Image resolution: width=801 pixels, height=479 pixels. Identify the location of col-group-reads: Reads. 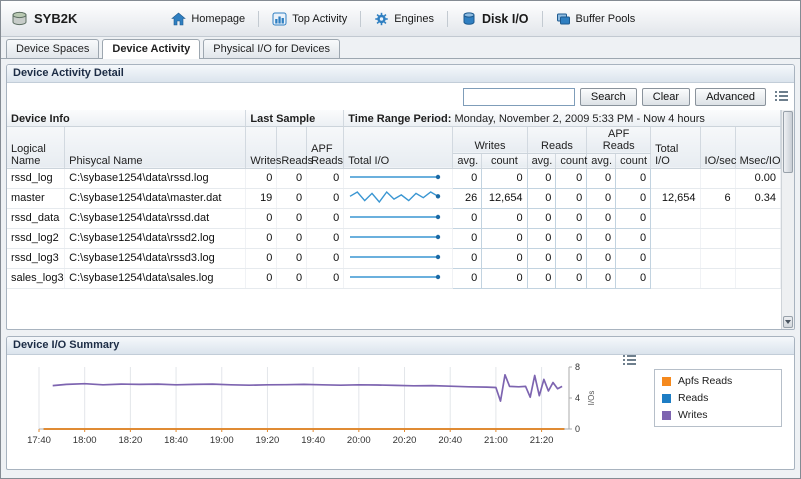
(557, 140).